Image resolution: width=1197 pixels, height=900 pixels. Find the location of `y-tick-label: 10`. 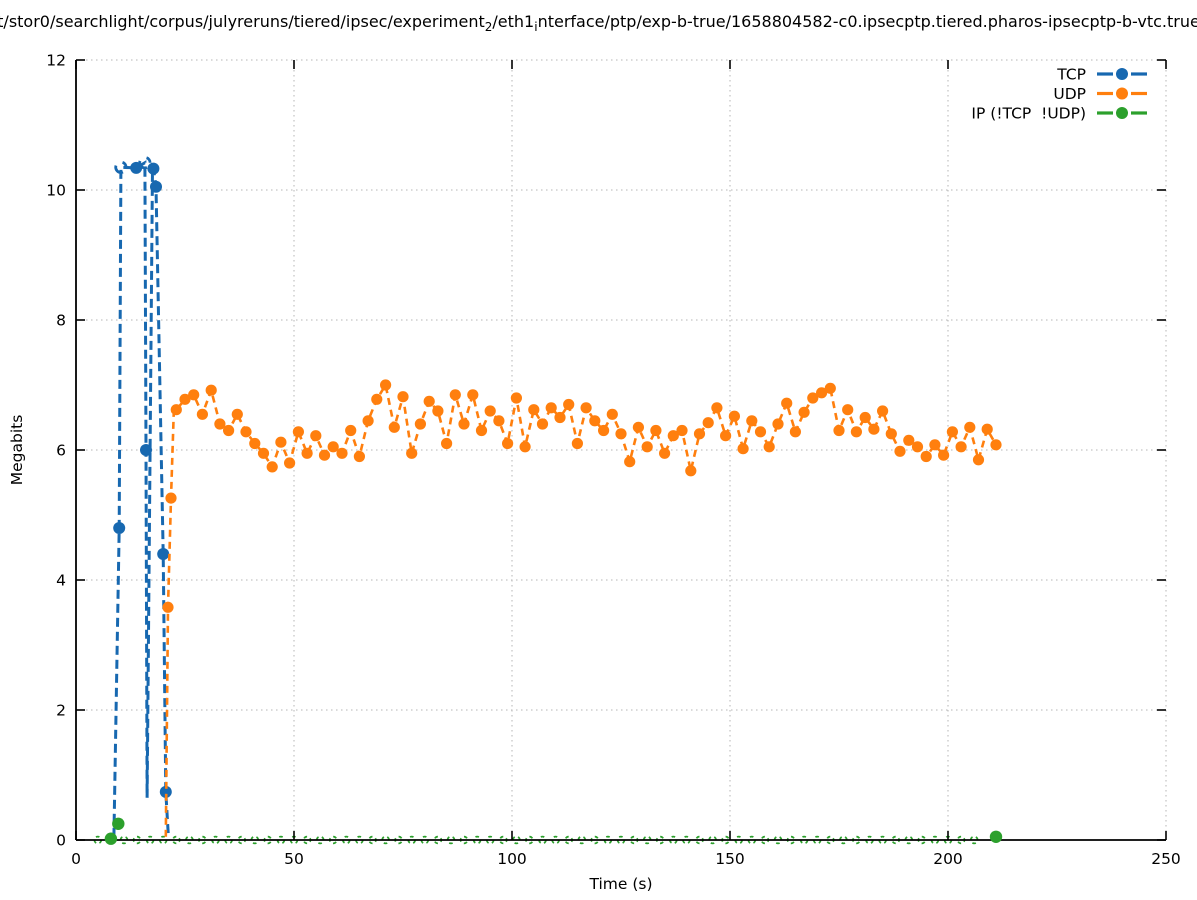

y-tick-label: 10 is located at coordinates (56, 190).